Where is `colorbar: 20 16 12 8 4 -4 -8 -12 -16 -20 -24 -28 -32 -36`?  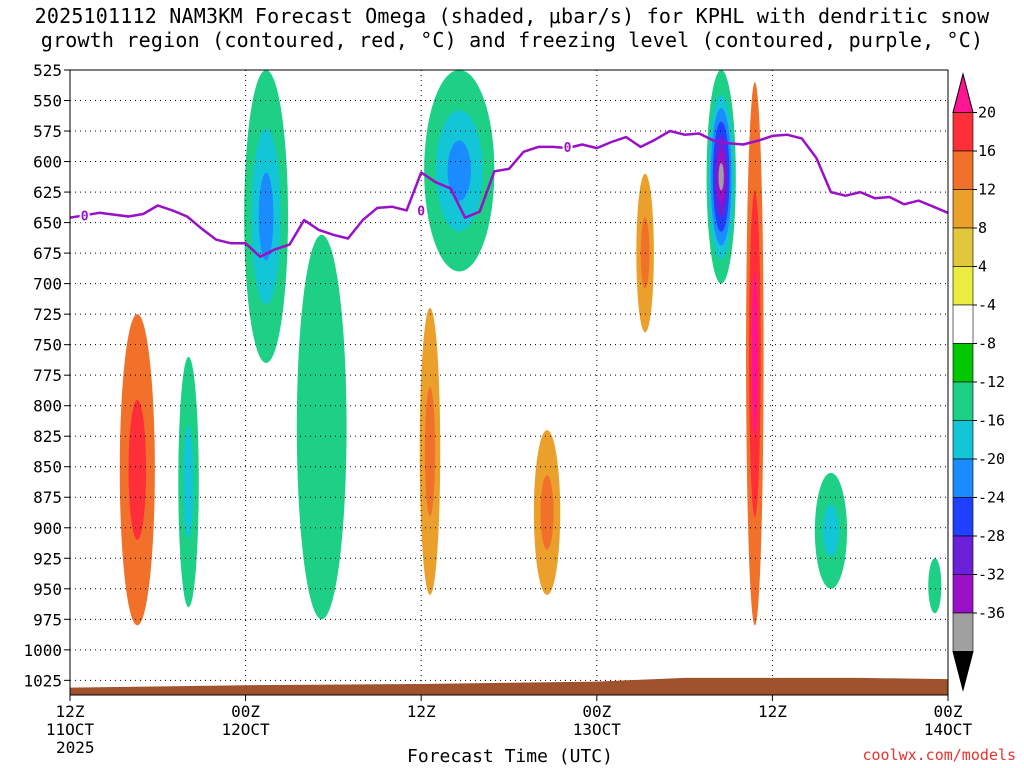 colorbar: 20 16 12 8 4 -4 -8 -12 -16 -20 -24 -28 -32 -36 is located at coordinates (978, 382).